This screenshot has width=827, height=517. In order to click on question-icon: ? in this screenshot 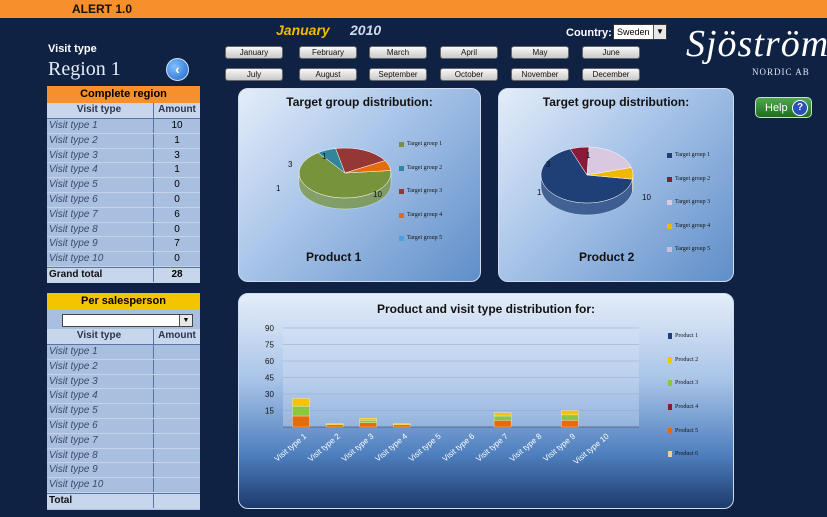, I will do `click(800, 108)`.